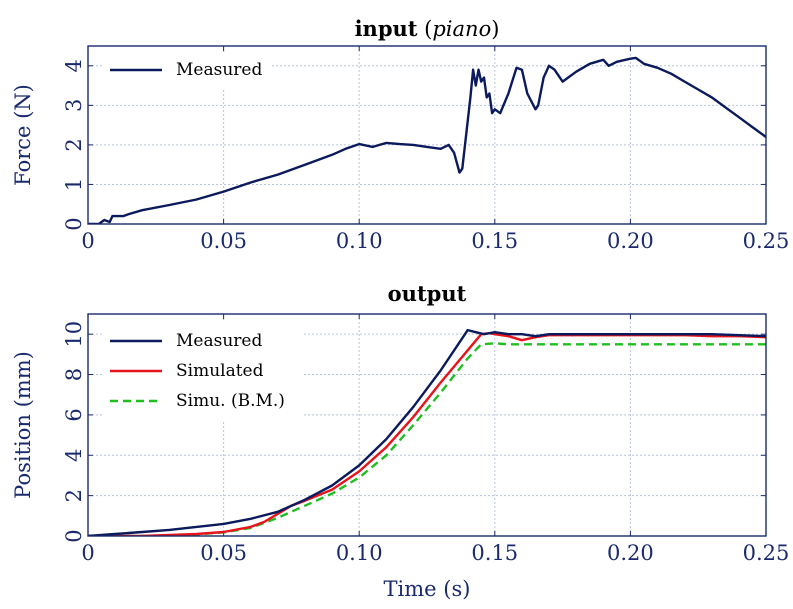  I want to click on legend-label: Simulated, so click(220, 371).